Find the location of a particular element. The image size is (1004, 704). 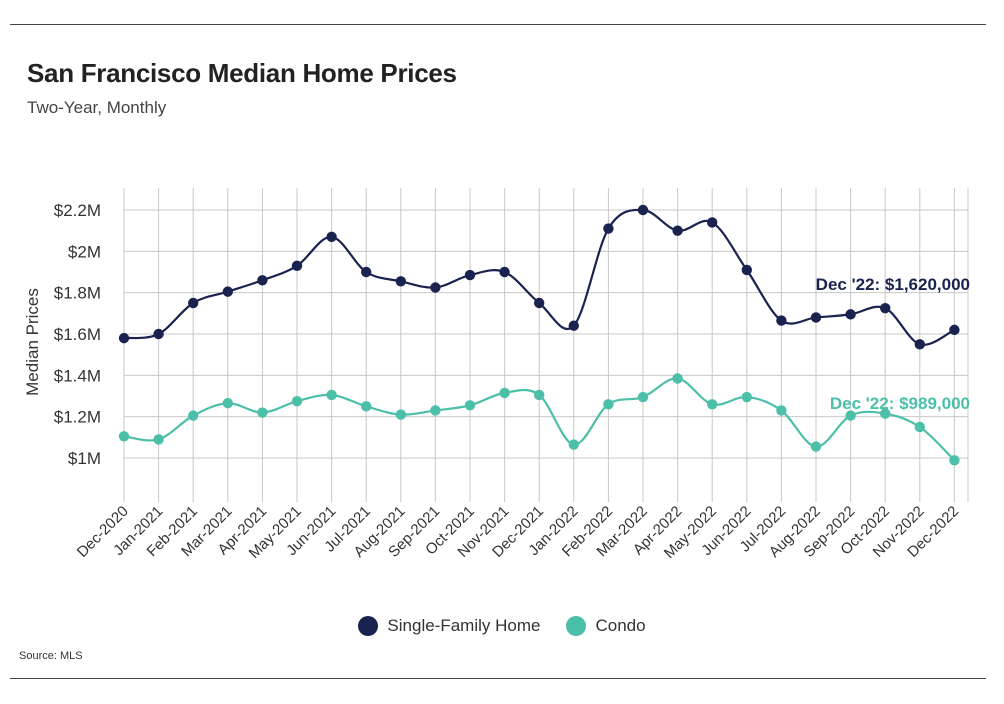

top-rule is located at coordinates (498, 24).